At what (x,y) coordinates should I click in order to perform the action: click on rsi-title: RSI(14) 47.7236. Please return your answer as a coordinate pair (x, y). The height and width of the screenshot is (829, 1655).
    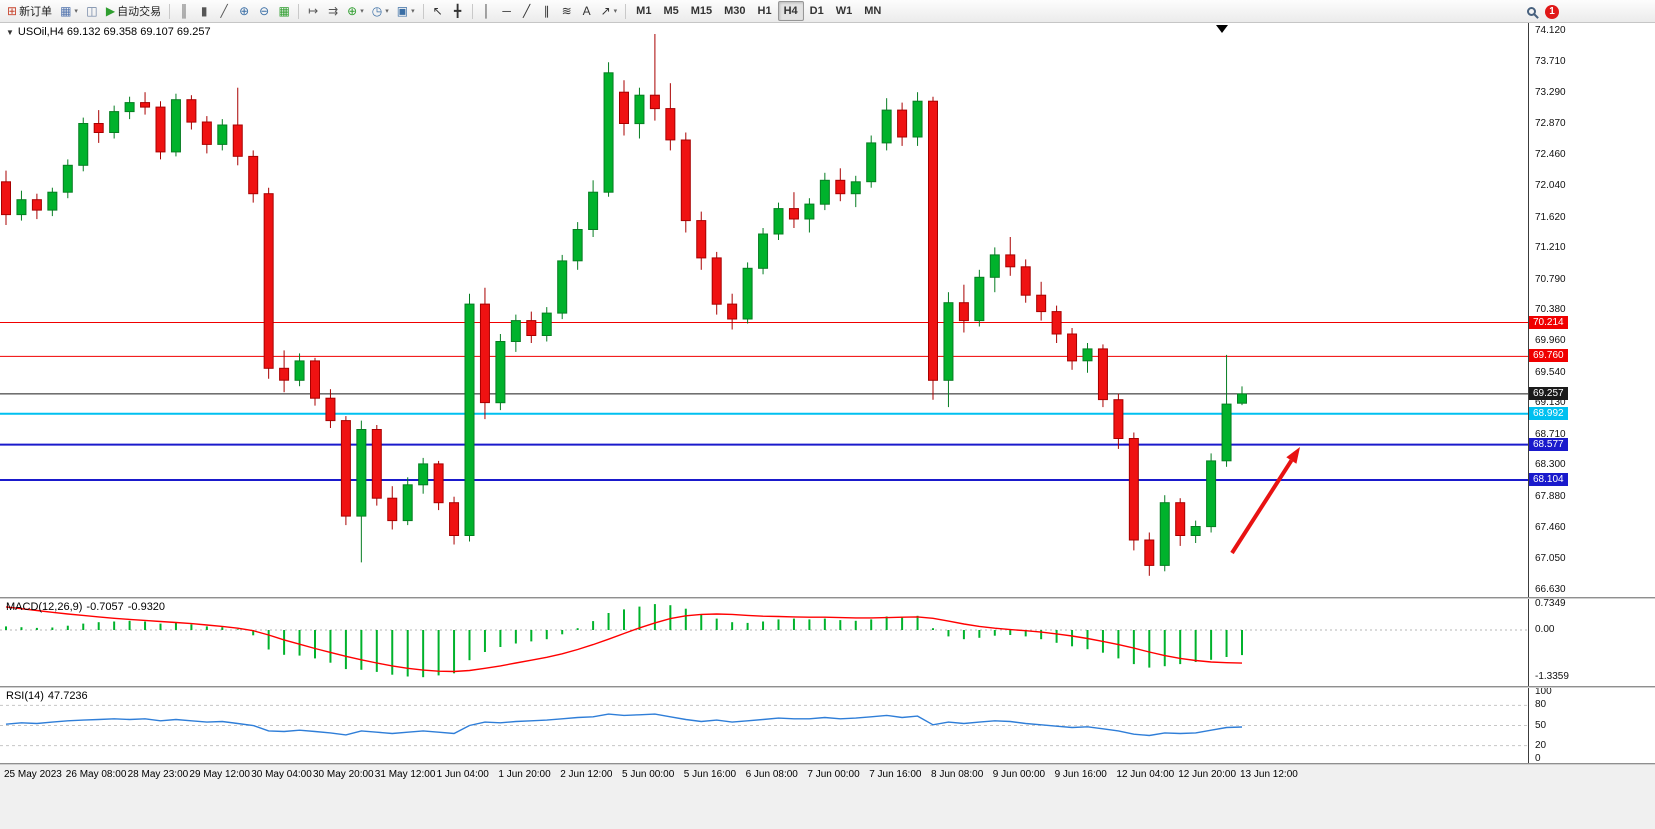
    Looking at the image, I should click on (49, 696).